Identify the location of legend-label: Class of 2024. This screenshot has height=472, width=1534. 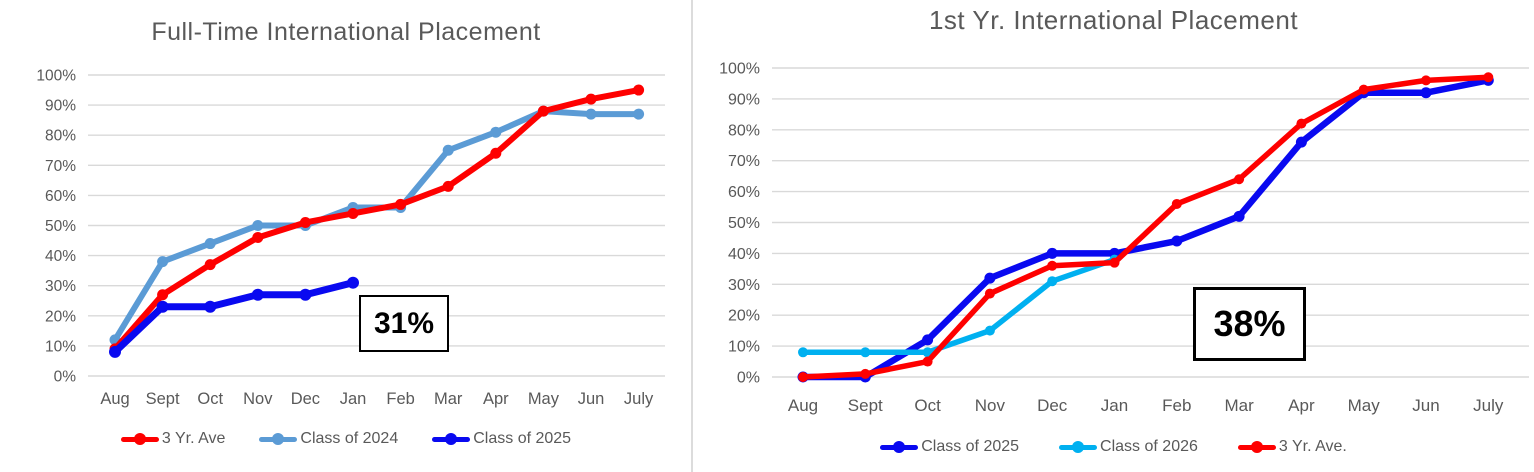
(349, 438).